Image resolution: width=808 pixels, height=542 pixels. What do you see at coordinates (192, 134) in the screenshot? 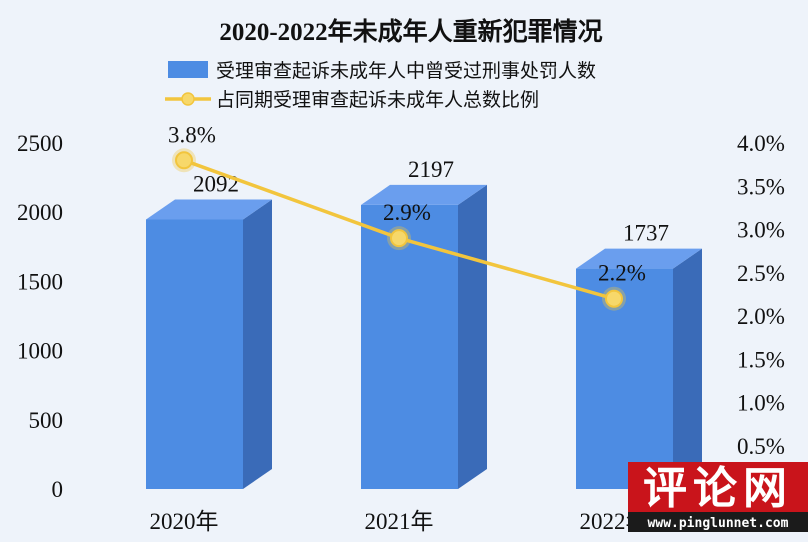
I see `ratio-value-label: 3.8%` at bounding box center [192, 134].